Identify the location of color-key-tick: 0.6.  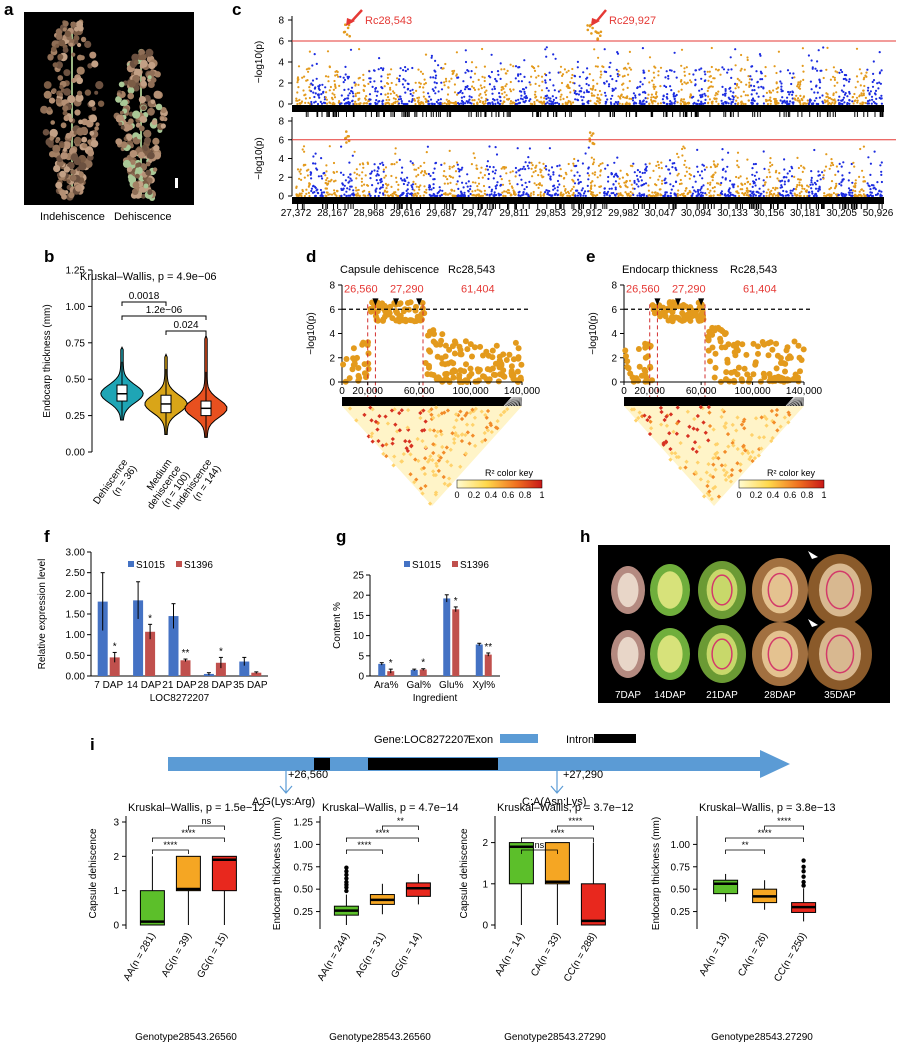
(508, 495).